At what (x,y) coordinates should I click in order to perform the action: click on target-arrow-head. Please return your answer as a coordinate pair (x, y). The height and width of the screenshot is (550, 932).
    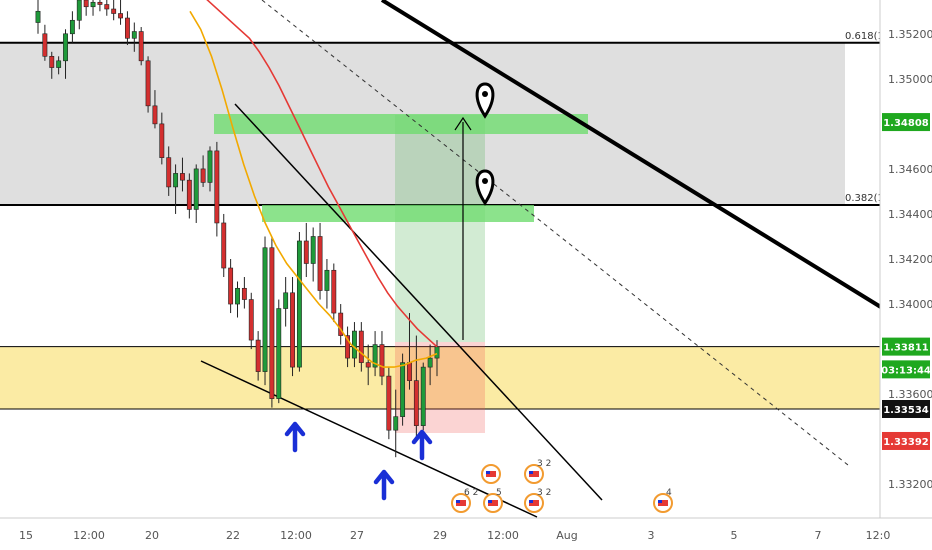
    Looking at the image, I should click on (463, 123).